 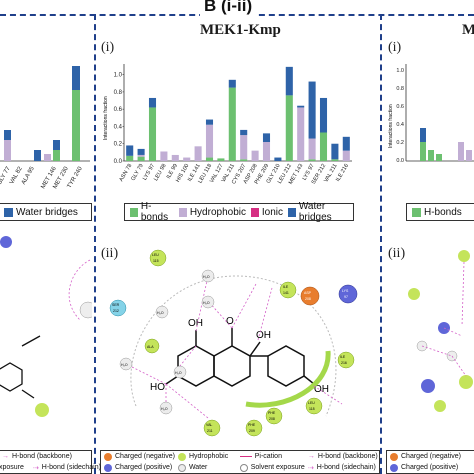 I want to click on residue-ala: ALA, so click(x=152, y=346).